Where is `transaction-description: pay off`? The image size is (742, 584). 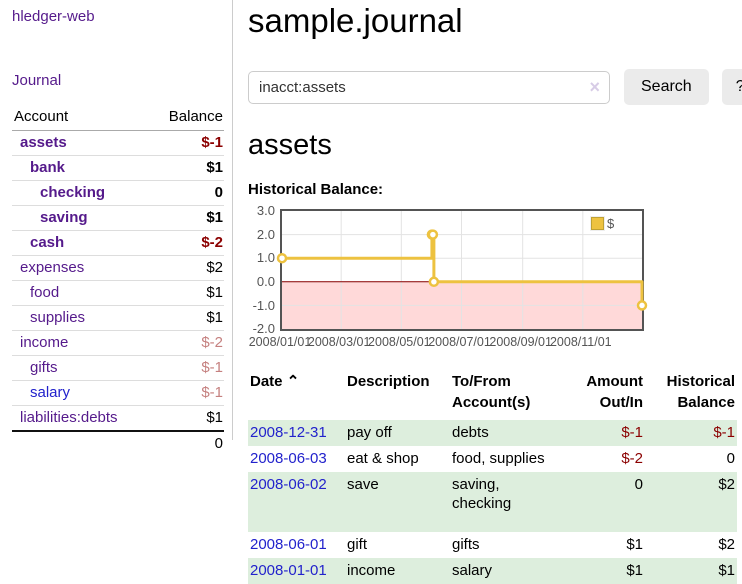
transaction-description: pay off is located at coordinates (369, 433).